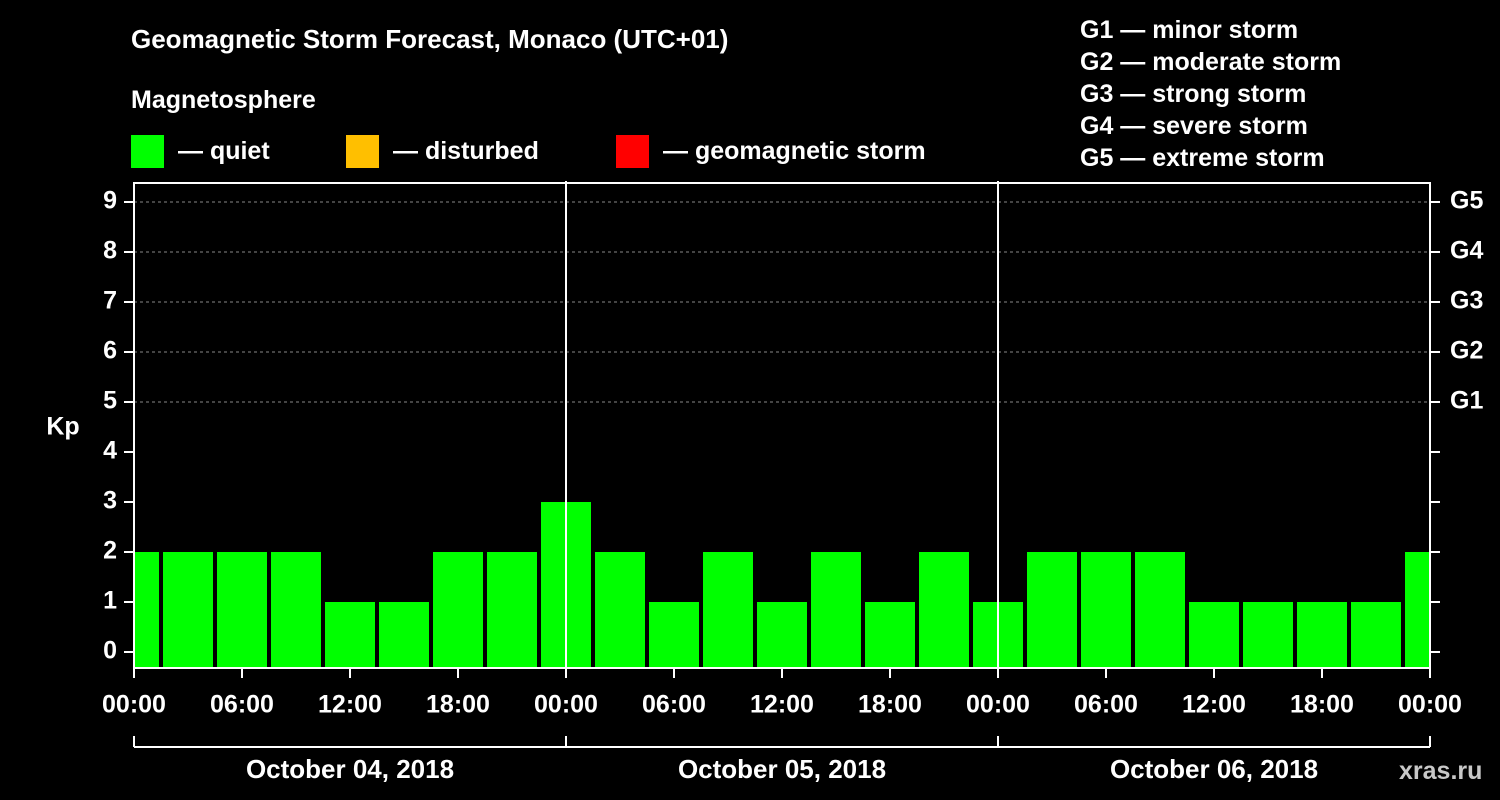  What do you see at coordinates (1211, 62) in the screenshot?
I see `scale-item-g2: G2 — moderate storm` at bounding box center [1211, 62].